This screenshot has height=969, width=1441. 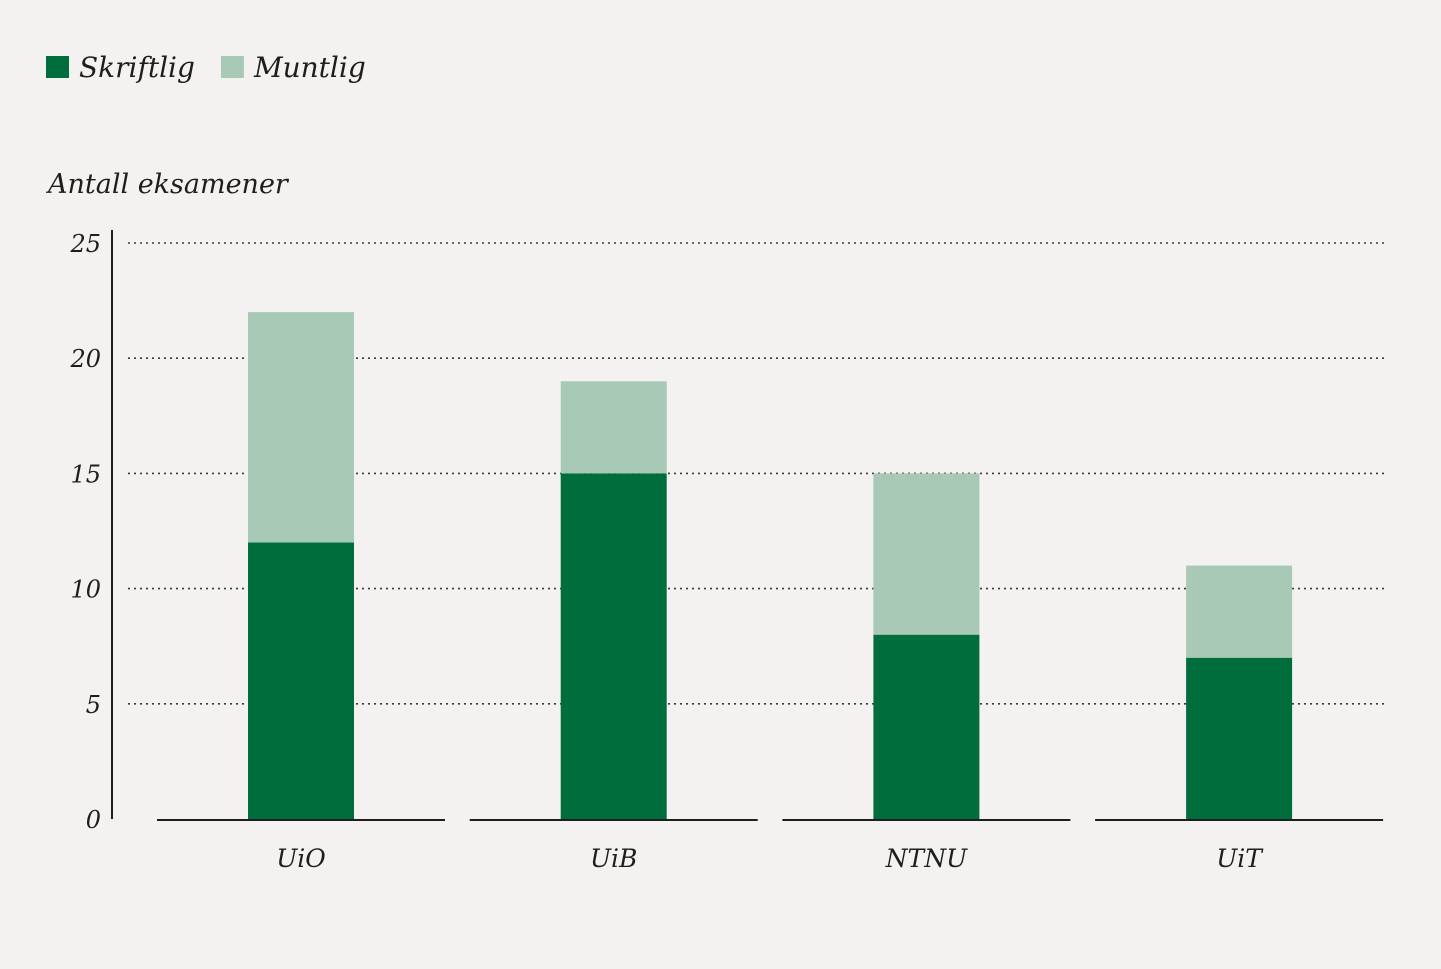 I want to click on x-tick-label-ntnu: NTNU, so click(x=926, y=858).